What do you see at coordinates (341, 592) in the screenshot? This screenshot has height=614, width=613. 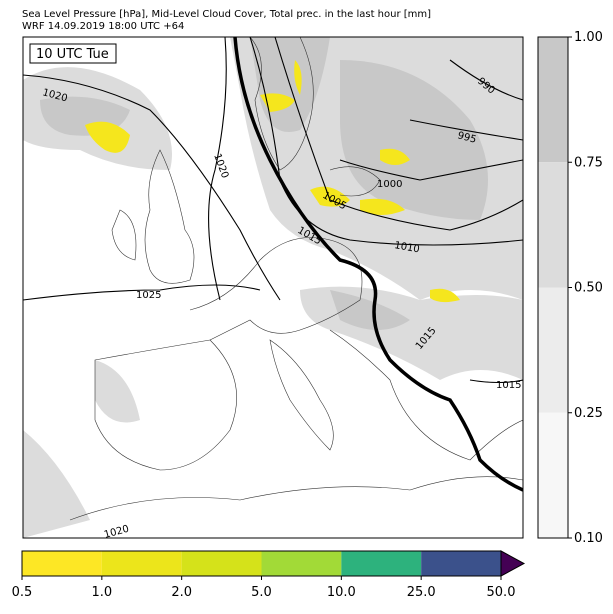 I see `colorbar-label: 10.0` at bounding box center [341, 592].